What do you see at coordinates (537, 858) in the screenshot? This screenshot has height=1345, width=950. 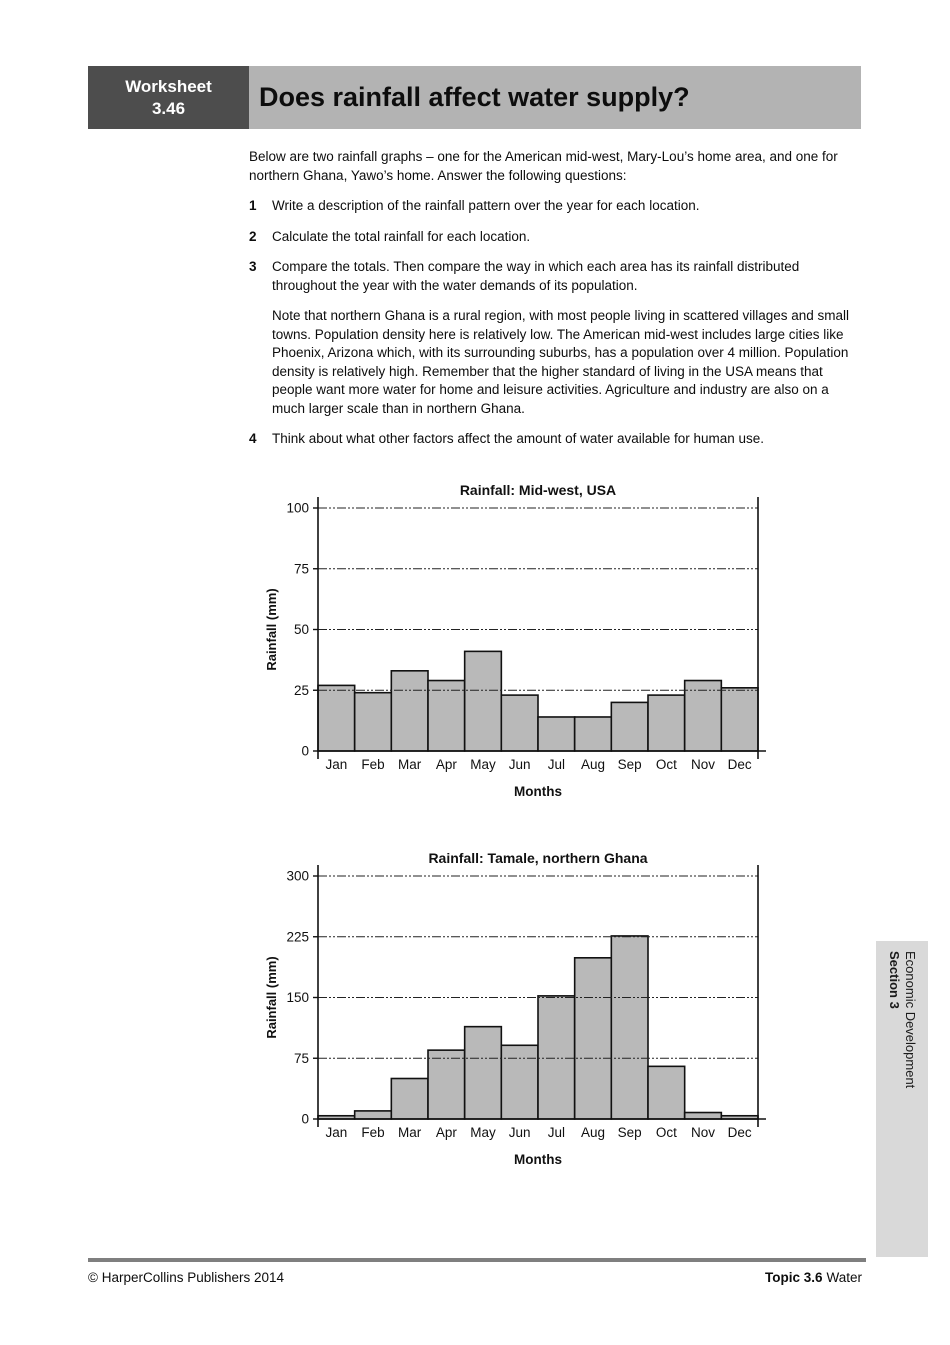 I see `chart-title: Rainfall: Tamale, northern Ghana` at bounding box center [537, 858].